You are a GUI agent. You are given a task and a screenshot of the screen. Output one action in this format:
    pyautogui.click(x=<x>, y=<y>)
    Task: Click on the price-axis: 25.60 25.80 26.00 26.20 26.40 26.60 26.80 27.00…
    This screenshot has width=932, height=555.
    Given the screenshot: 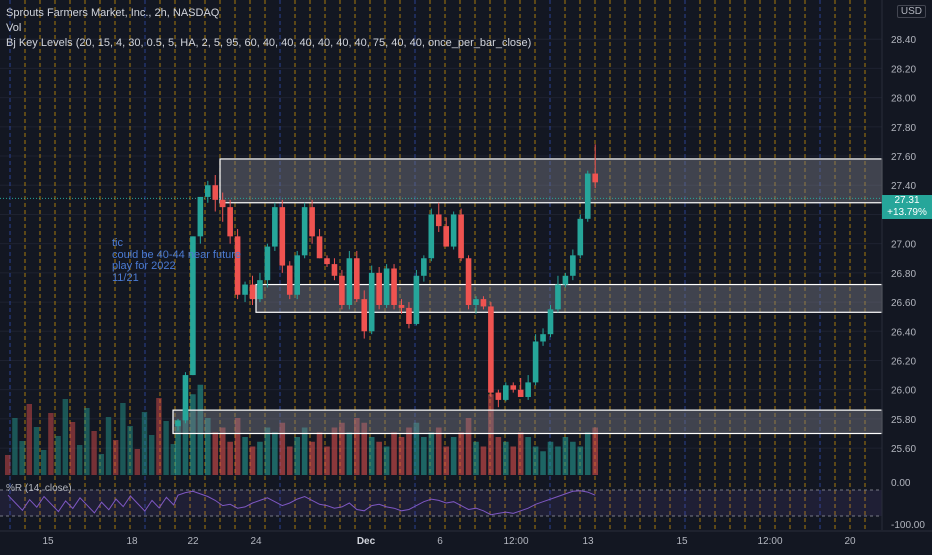 What is the action you would take?
    pyautogui.click(x=903, y=265)
    